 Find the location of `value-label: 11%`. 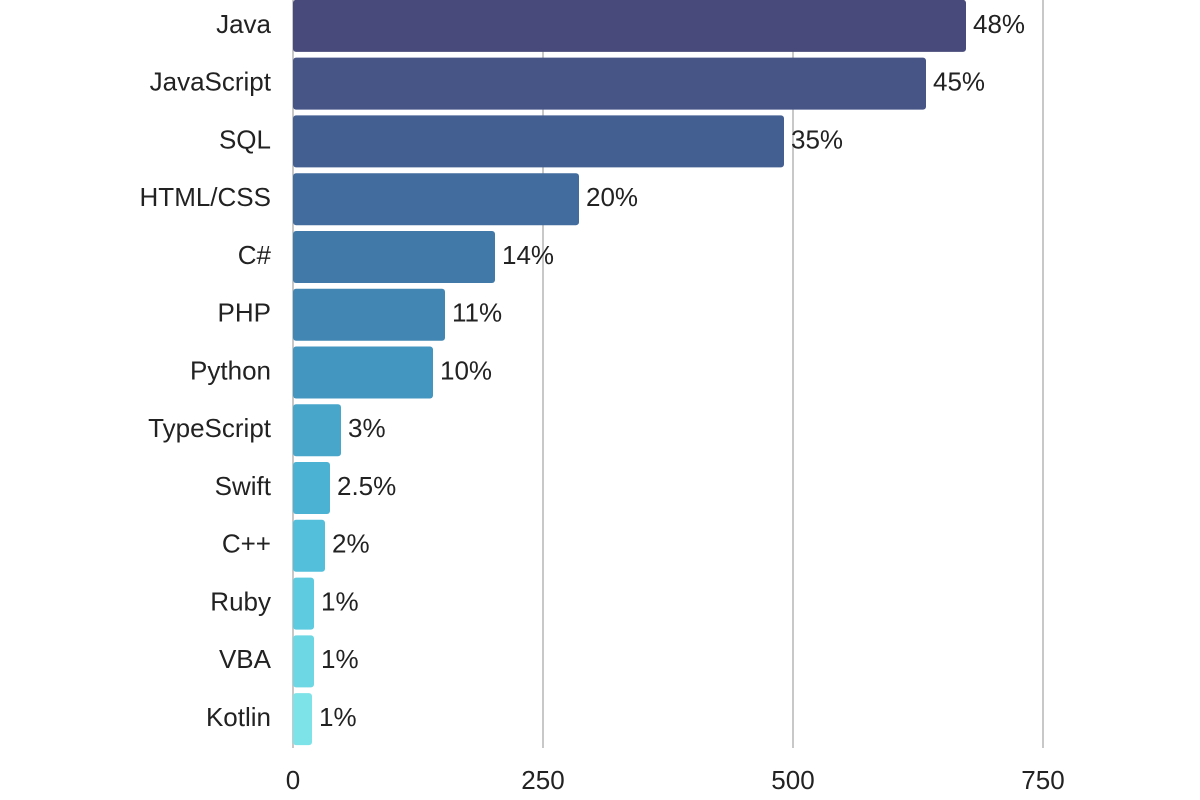

value-label: 11% is located at coordinates (477, 313).